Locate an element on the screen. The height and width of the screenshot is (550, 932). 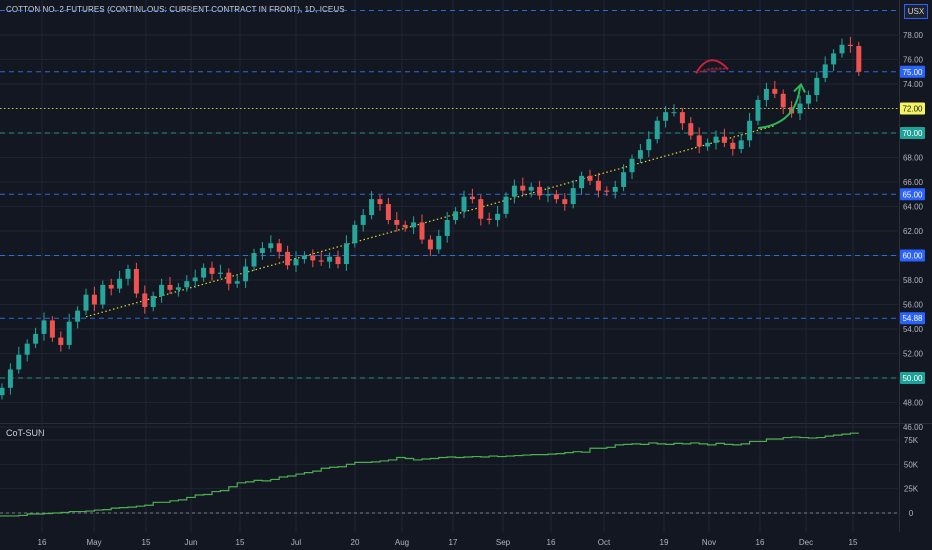
y-tick-label: 68.00 is located at coordinates (913, 158).